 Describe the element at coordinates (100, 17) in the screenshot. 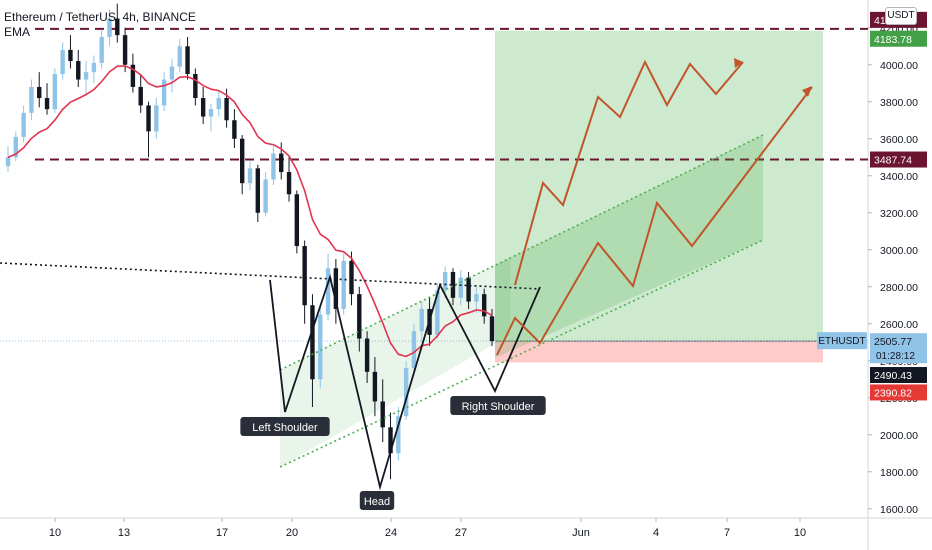

I see `symbol-title: Ethereum / TetherUS, 4h, BINANCE` at that location.